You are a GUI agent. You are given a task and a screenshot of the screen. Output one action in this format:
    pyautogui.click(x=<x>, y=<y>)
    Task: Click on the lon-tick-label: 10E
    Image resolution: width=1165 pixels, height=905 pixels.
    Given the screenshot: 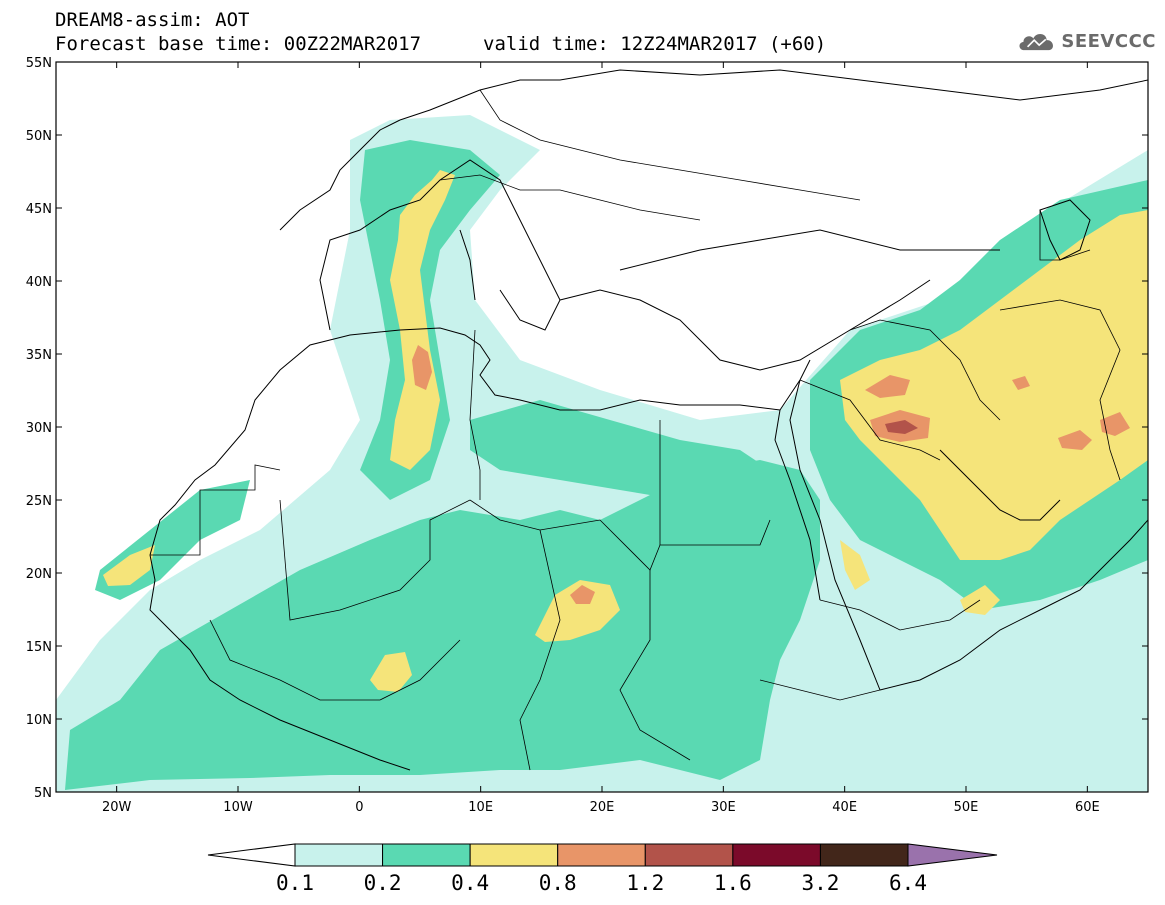 What is the action you would take?
    pyautogui.click(x=480, y=807)
    